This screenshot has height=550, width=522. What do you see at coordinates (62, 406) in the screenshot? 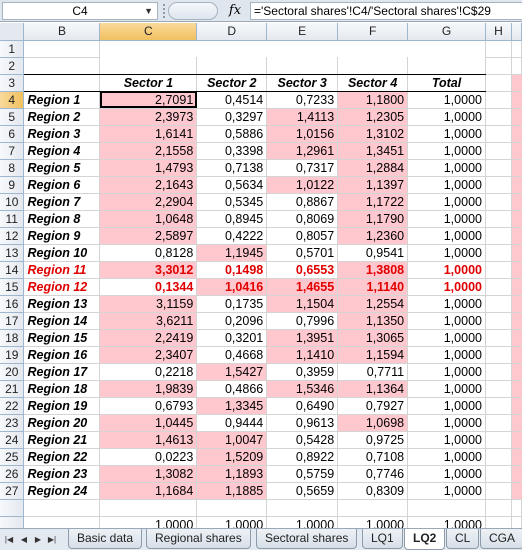
I see `region-label-cell: Region 19` at bounding box center [62, 406].